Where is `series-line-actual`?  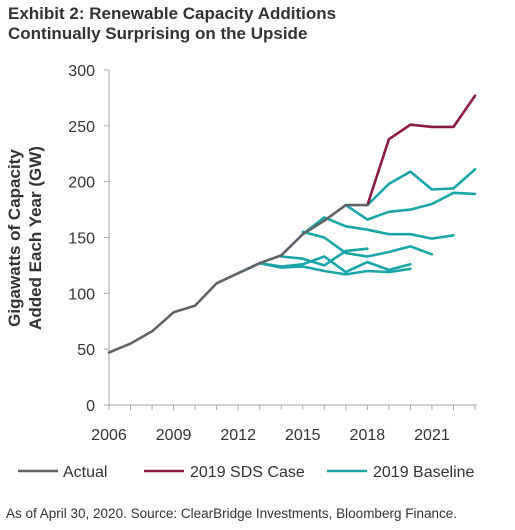
series-line-actual is located at coordinates (238, 278).